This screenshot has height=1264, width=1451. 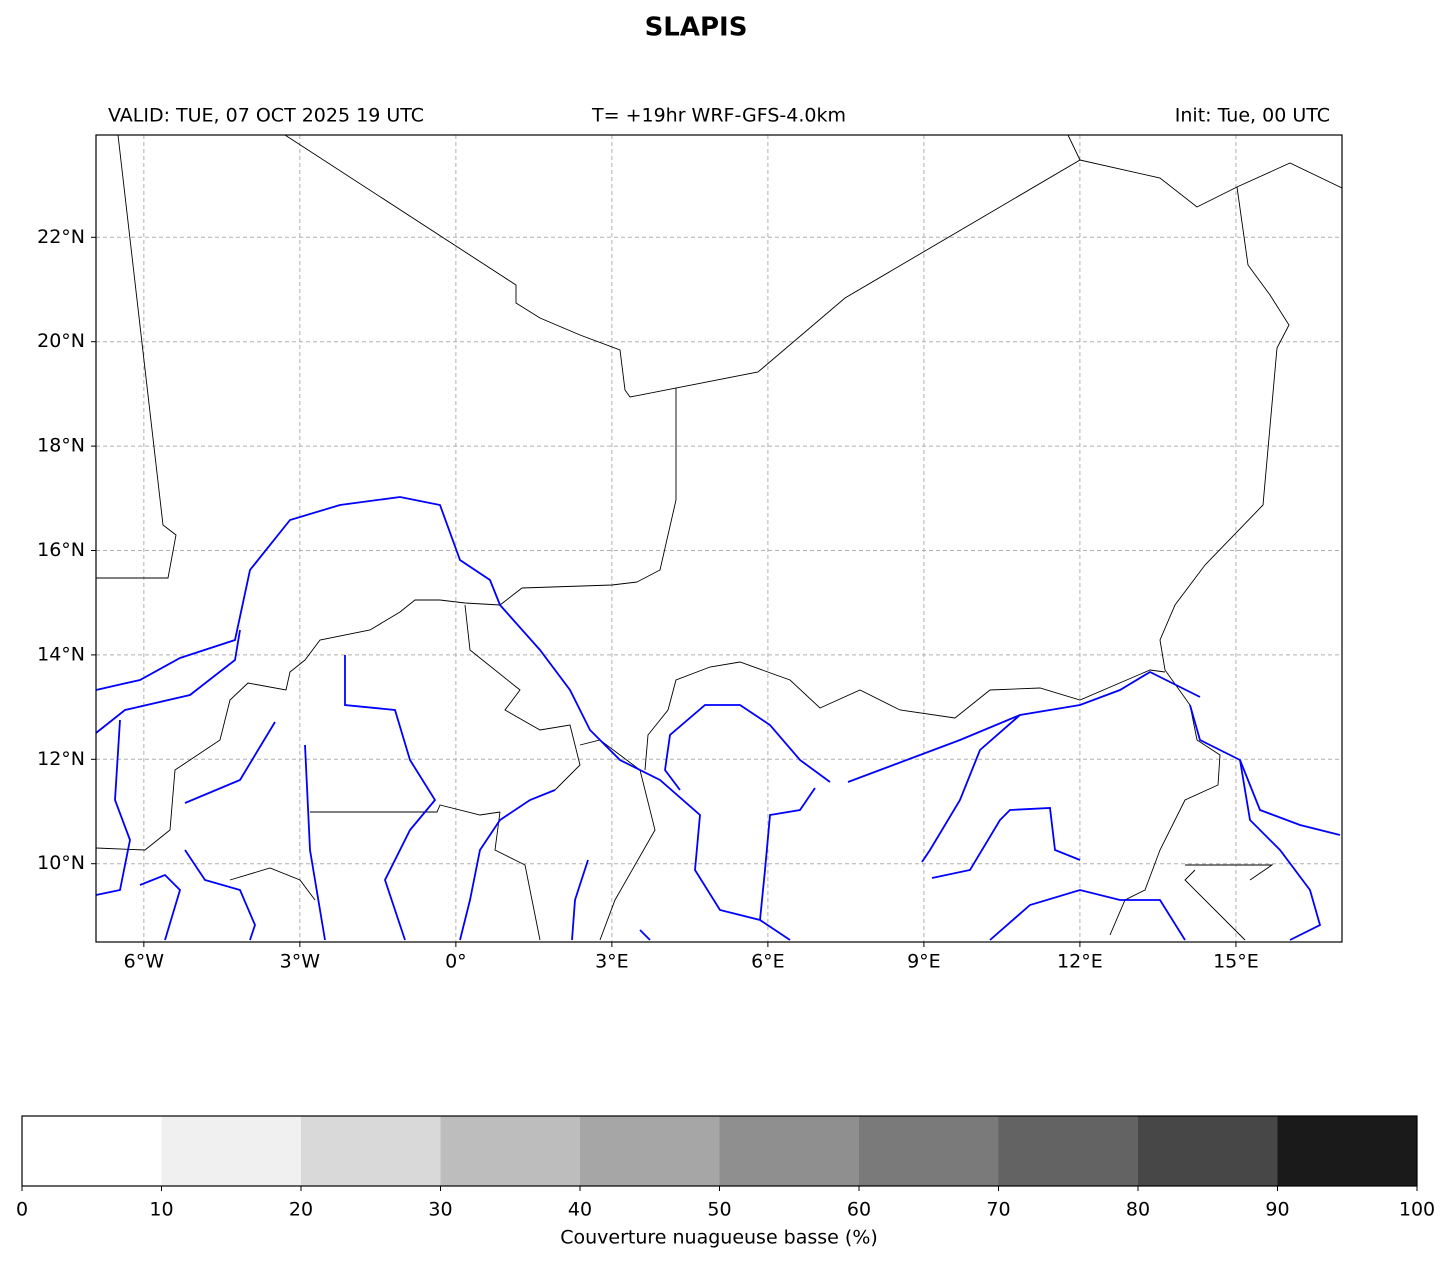 What do you see at coordinates (456, 962) in the screenshot?
I see `x-tick-label: 0°` at bounding box center [456, 962].